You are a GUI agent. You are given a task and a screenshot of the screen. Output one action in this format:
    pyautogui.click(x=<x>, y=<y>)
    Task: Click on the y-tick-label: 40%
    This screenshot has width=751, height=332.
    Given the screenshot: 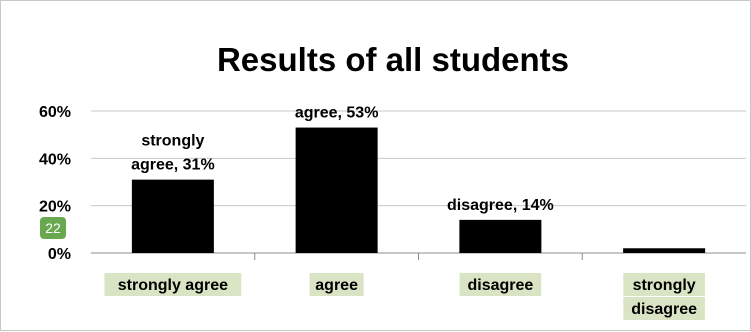 What is the action you would take?
    pyautogui.click(x=55, y=159)
    